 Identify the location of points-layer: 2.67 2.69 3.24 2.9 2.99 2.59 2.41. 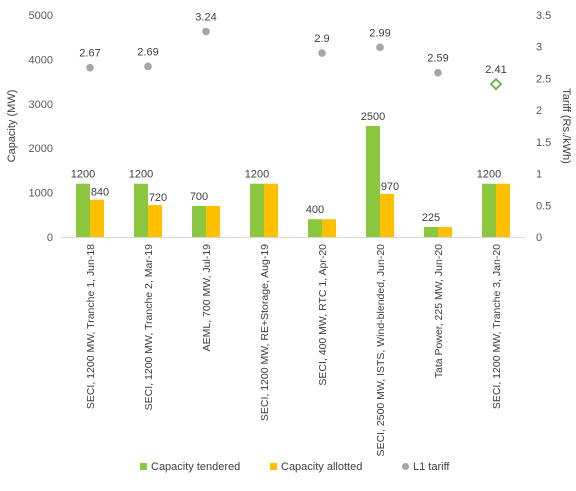
(293, 51).